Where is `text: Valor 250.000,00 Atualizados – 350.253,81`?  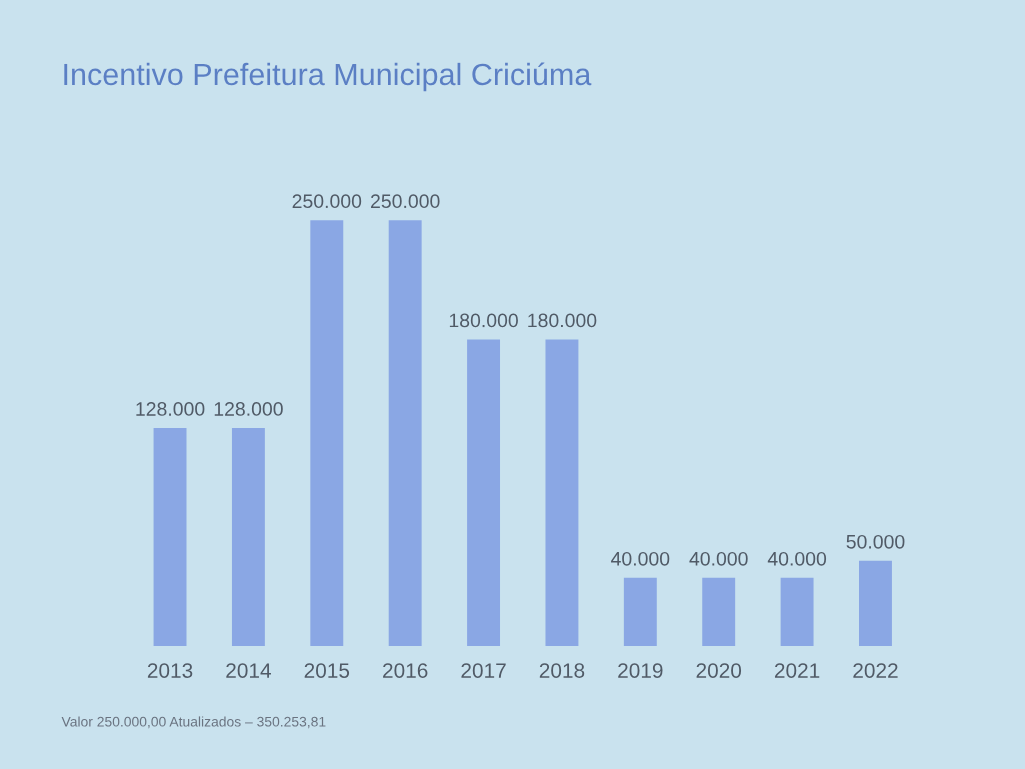 text: Valor 250.000,00 Atualizados – 350.253,81 is located at coordinates (193, 722).